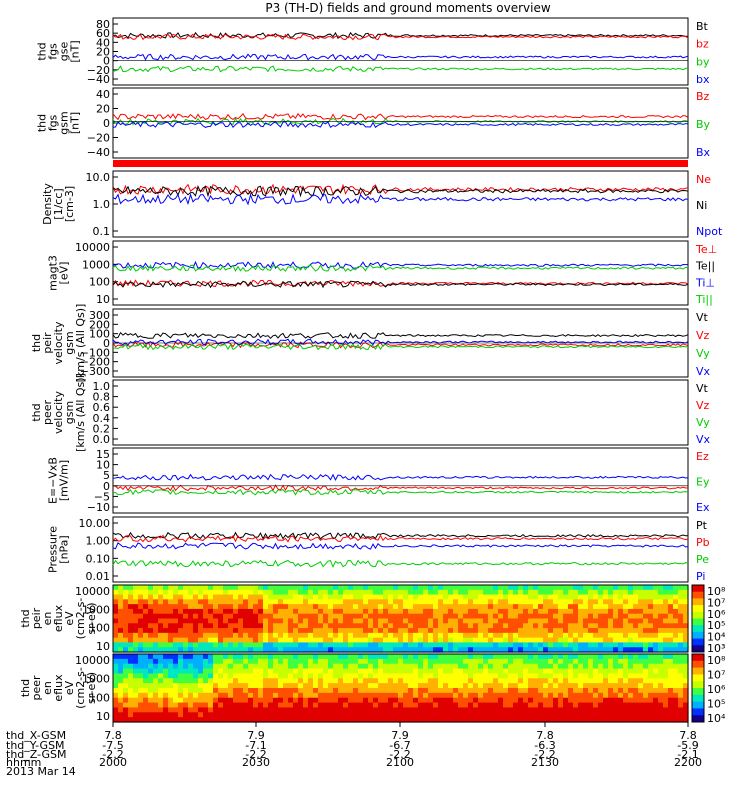 The height and width of the screenshot is (800, 750). Describe the element at coordinates (69, 204) in the screenshot. I see `panel-ylabel-line: [cm-3]` at that location.